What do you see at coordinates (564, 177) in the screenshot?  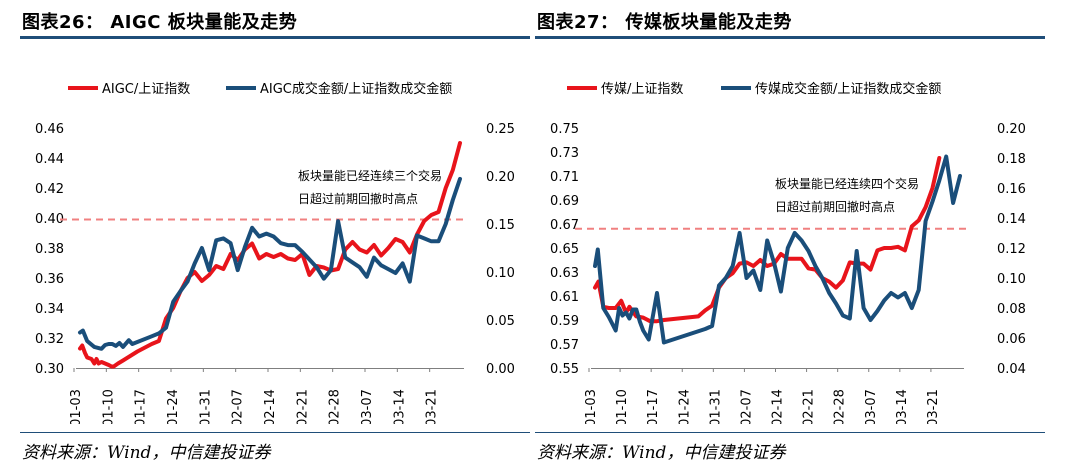 I see `y-left-tick-label: 0.71` at bounding box center [564, 177].